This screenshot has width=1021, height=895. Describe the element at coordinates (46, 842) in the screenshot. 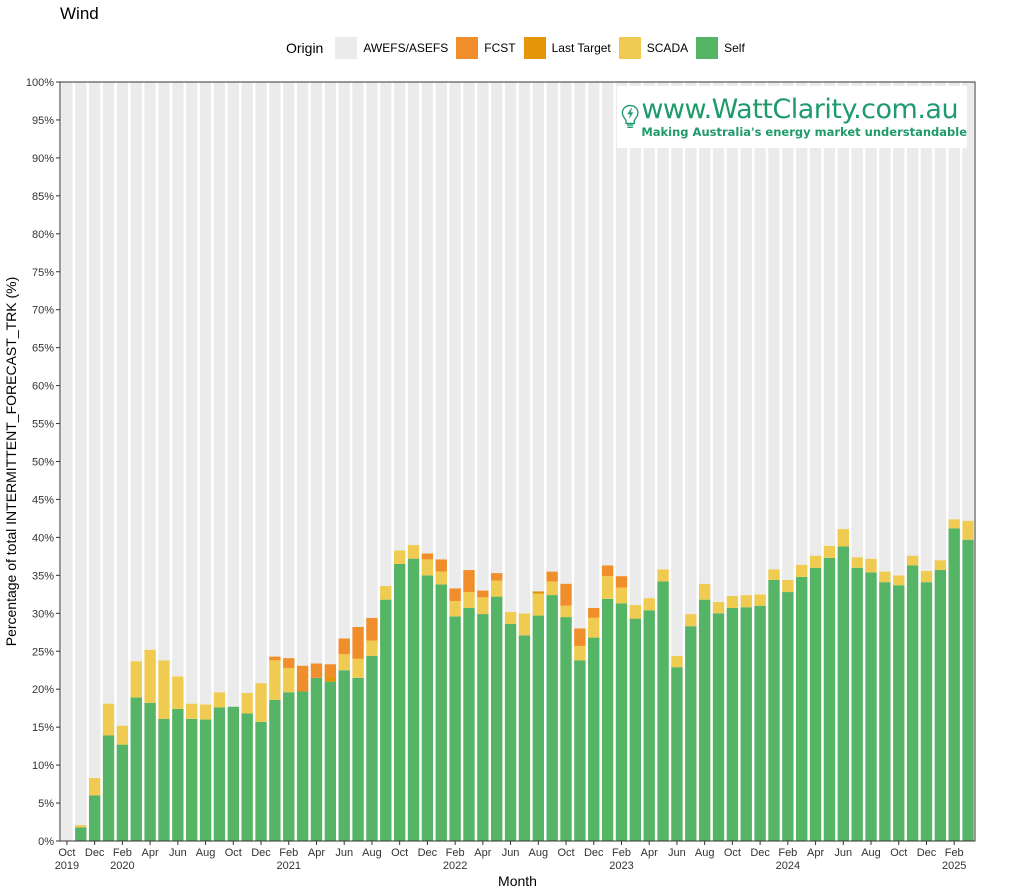

I see `y-tick-label: 0%` at that location.